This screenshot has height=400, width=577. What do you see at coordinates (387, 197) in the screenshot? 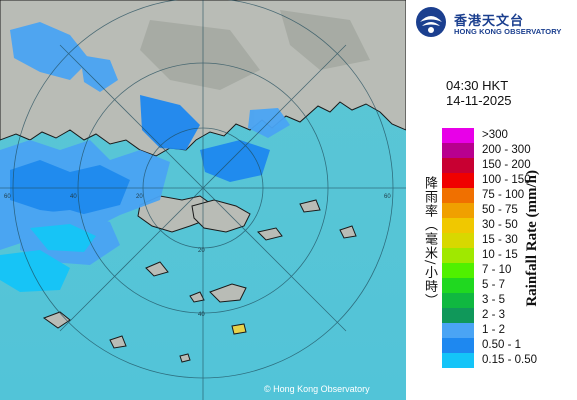
I see `ring-label-60-east: 60` at bounding box center [387, 197].